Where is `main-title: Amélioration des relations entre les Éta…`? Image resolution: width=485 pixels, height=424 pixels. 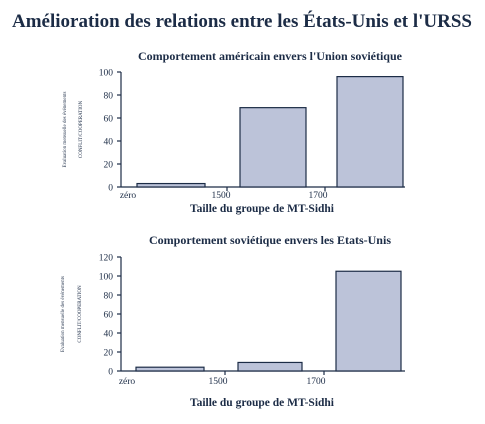
main-title: Amélioration des relations entre les Éta… is located at coordinates (242, 21).